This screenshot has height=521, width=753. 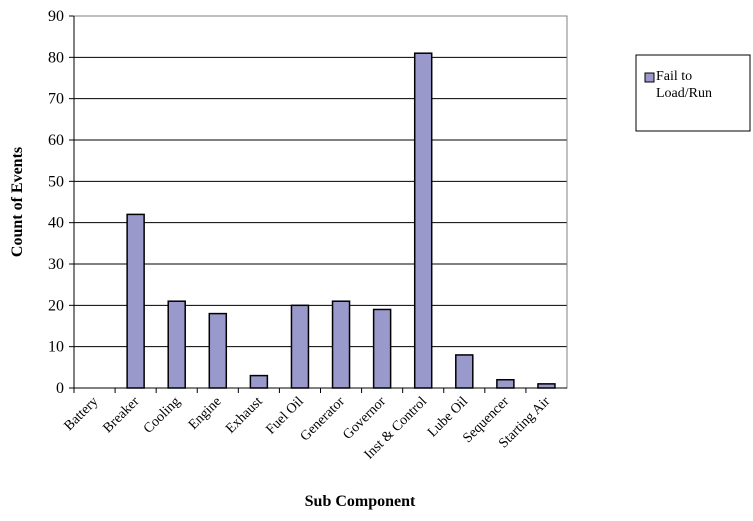 What do you see at coordinates (56, 347) in the screenshot?
I see `y-tick-label: 10` at bounding box center [56, 347].